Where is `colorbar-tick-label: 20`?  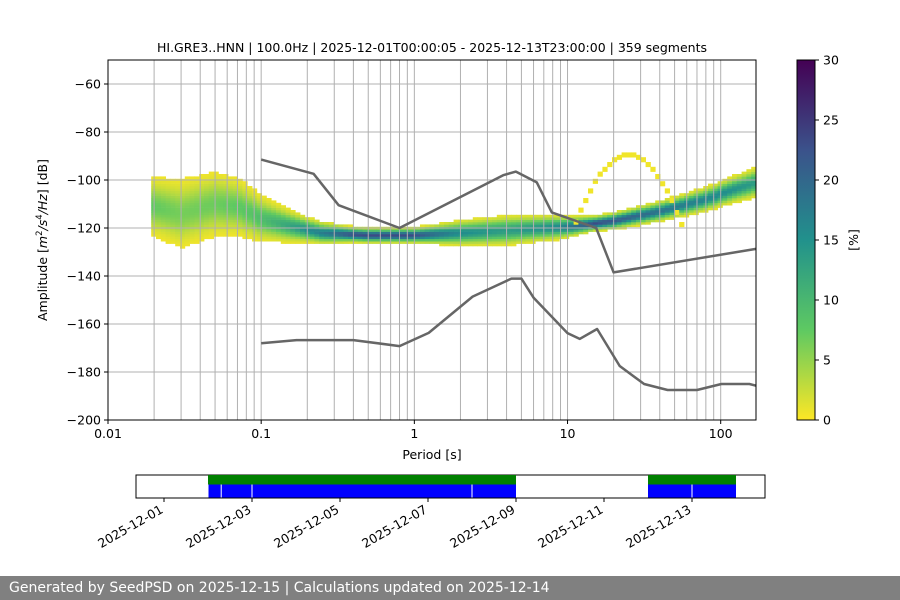
colorbar-tick-label: 20 is located at coordinates (831, 180).